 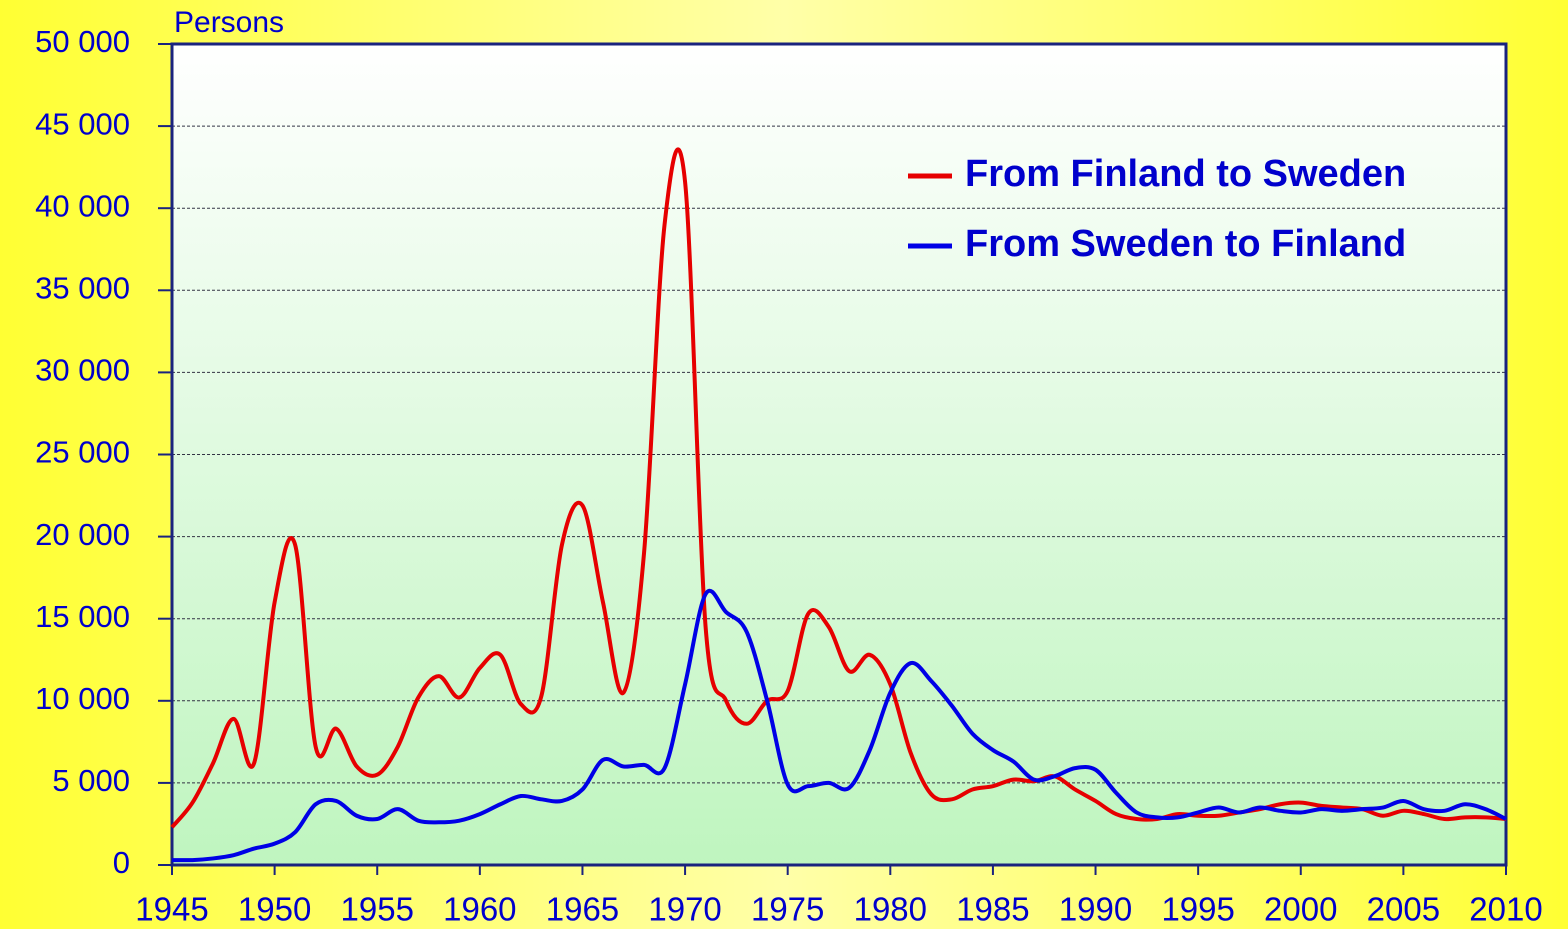 What do you see at coordinates (1505, 909) in the screenshot?
I see `x-tick-label: 2010` at bounding box center [1505, 909].